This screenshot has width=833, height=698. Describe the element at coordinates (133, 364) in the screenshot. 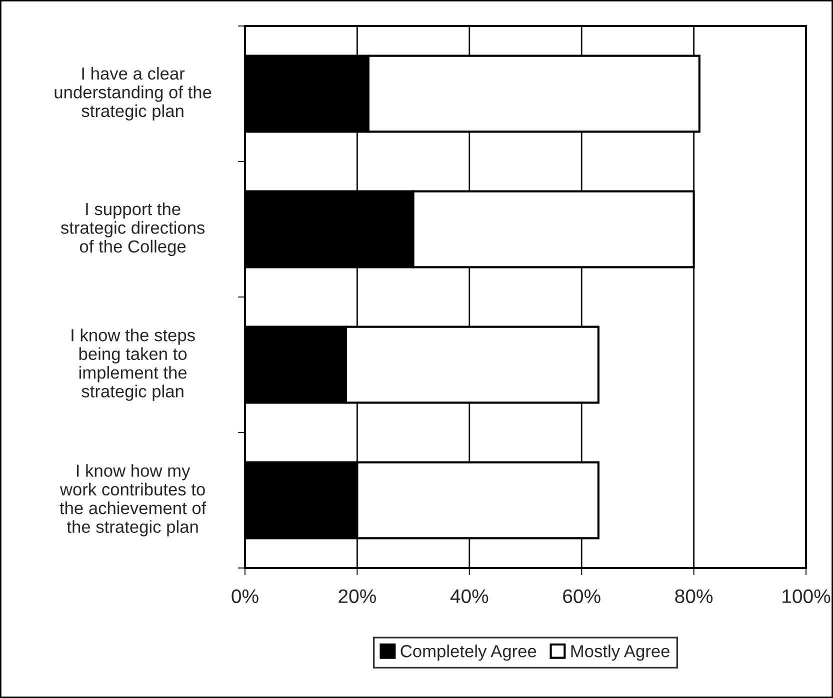

I see `y-tick-label: I know the steps being taken to implement the strategic plan` at that location.